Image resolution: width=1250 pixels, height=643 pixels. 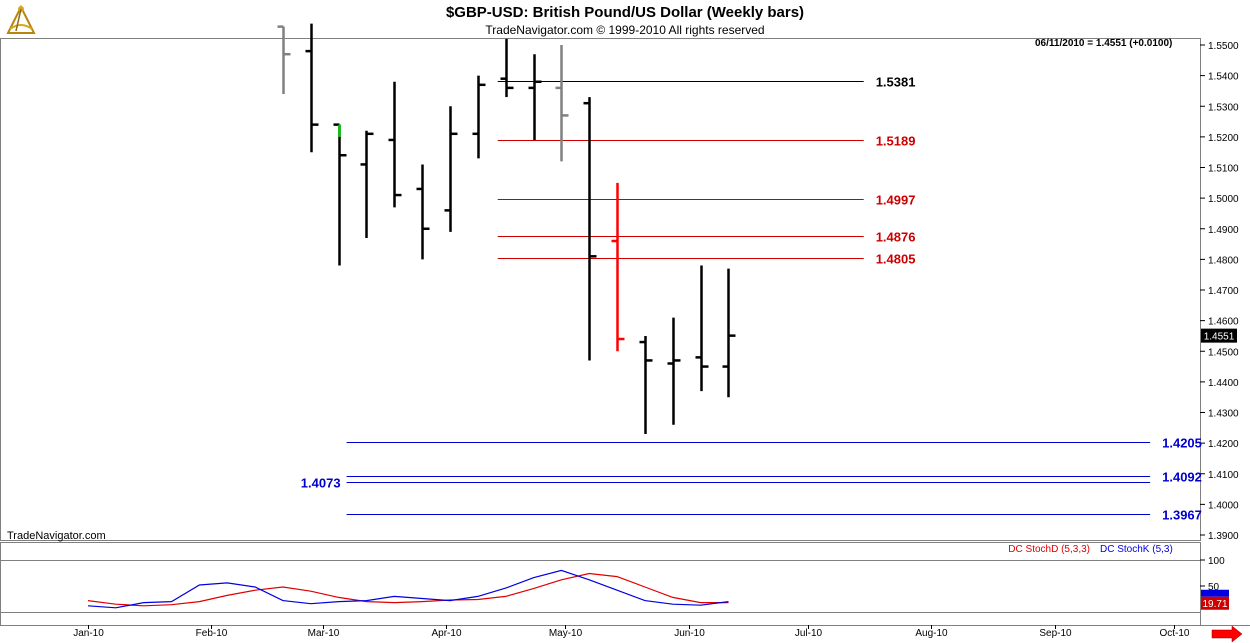 What do you see at coordinates (21, 19) in the screenshot?
I see `sextant-logo-icon` at bounding box center [21, 19].